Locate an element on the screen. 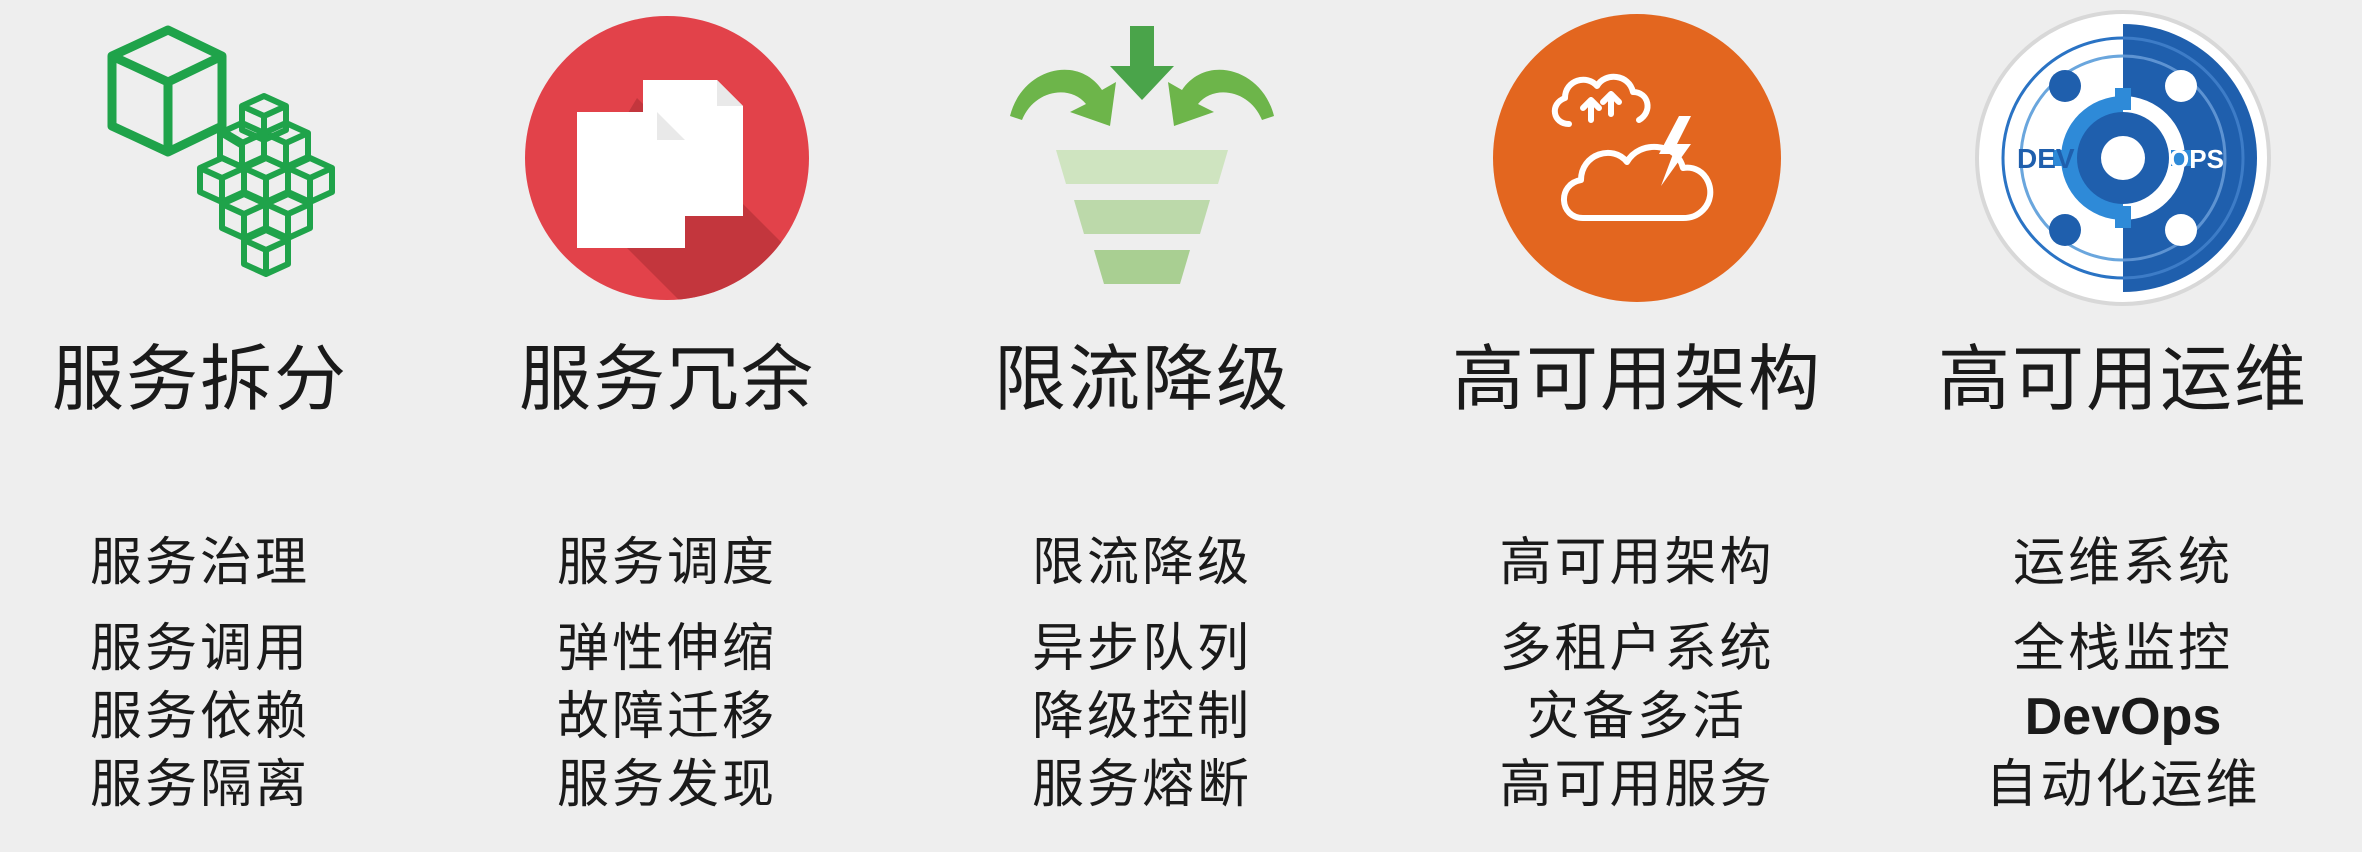  documents-icon is located at coordinates (667, 158).